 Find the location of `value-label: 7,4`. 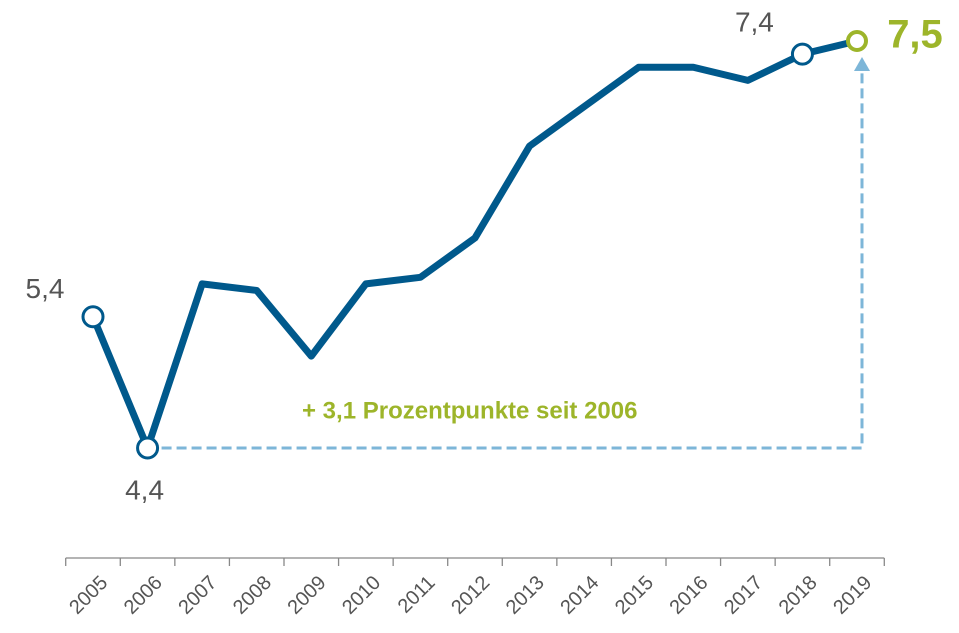

value-label: 7,4 is located at coordinates (754, 22).